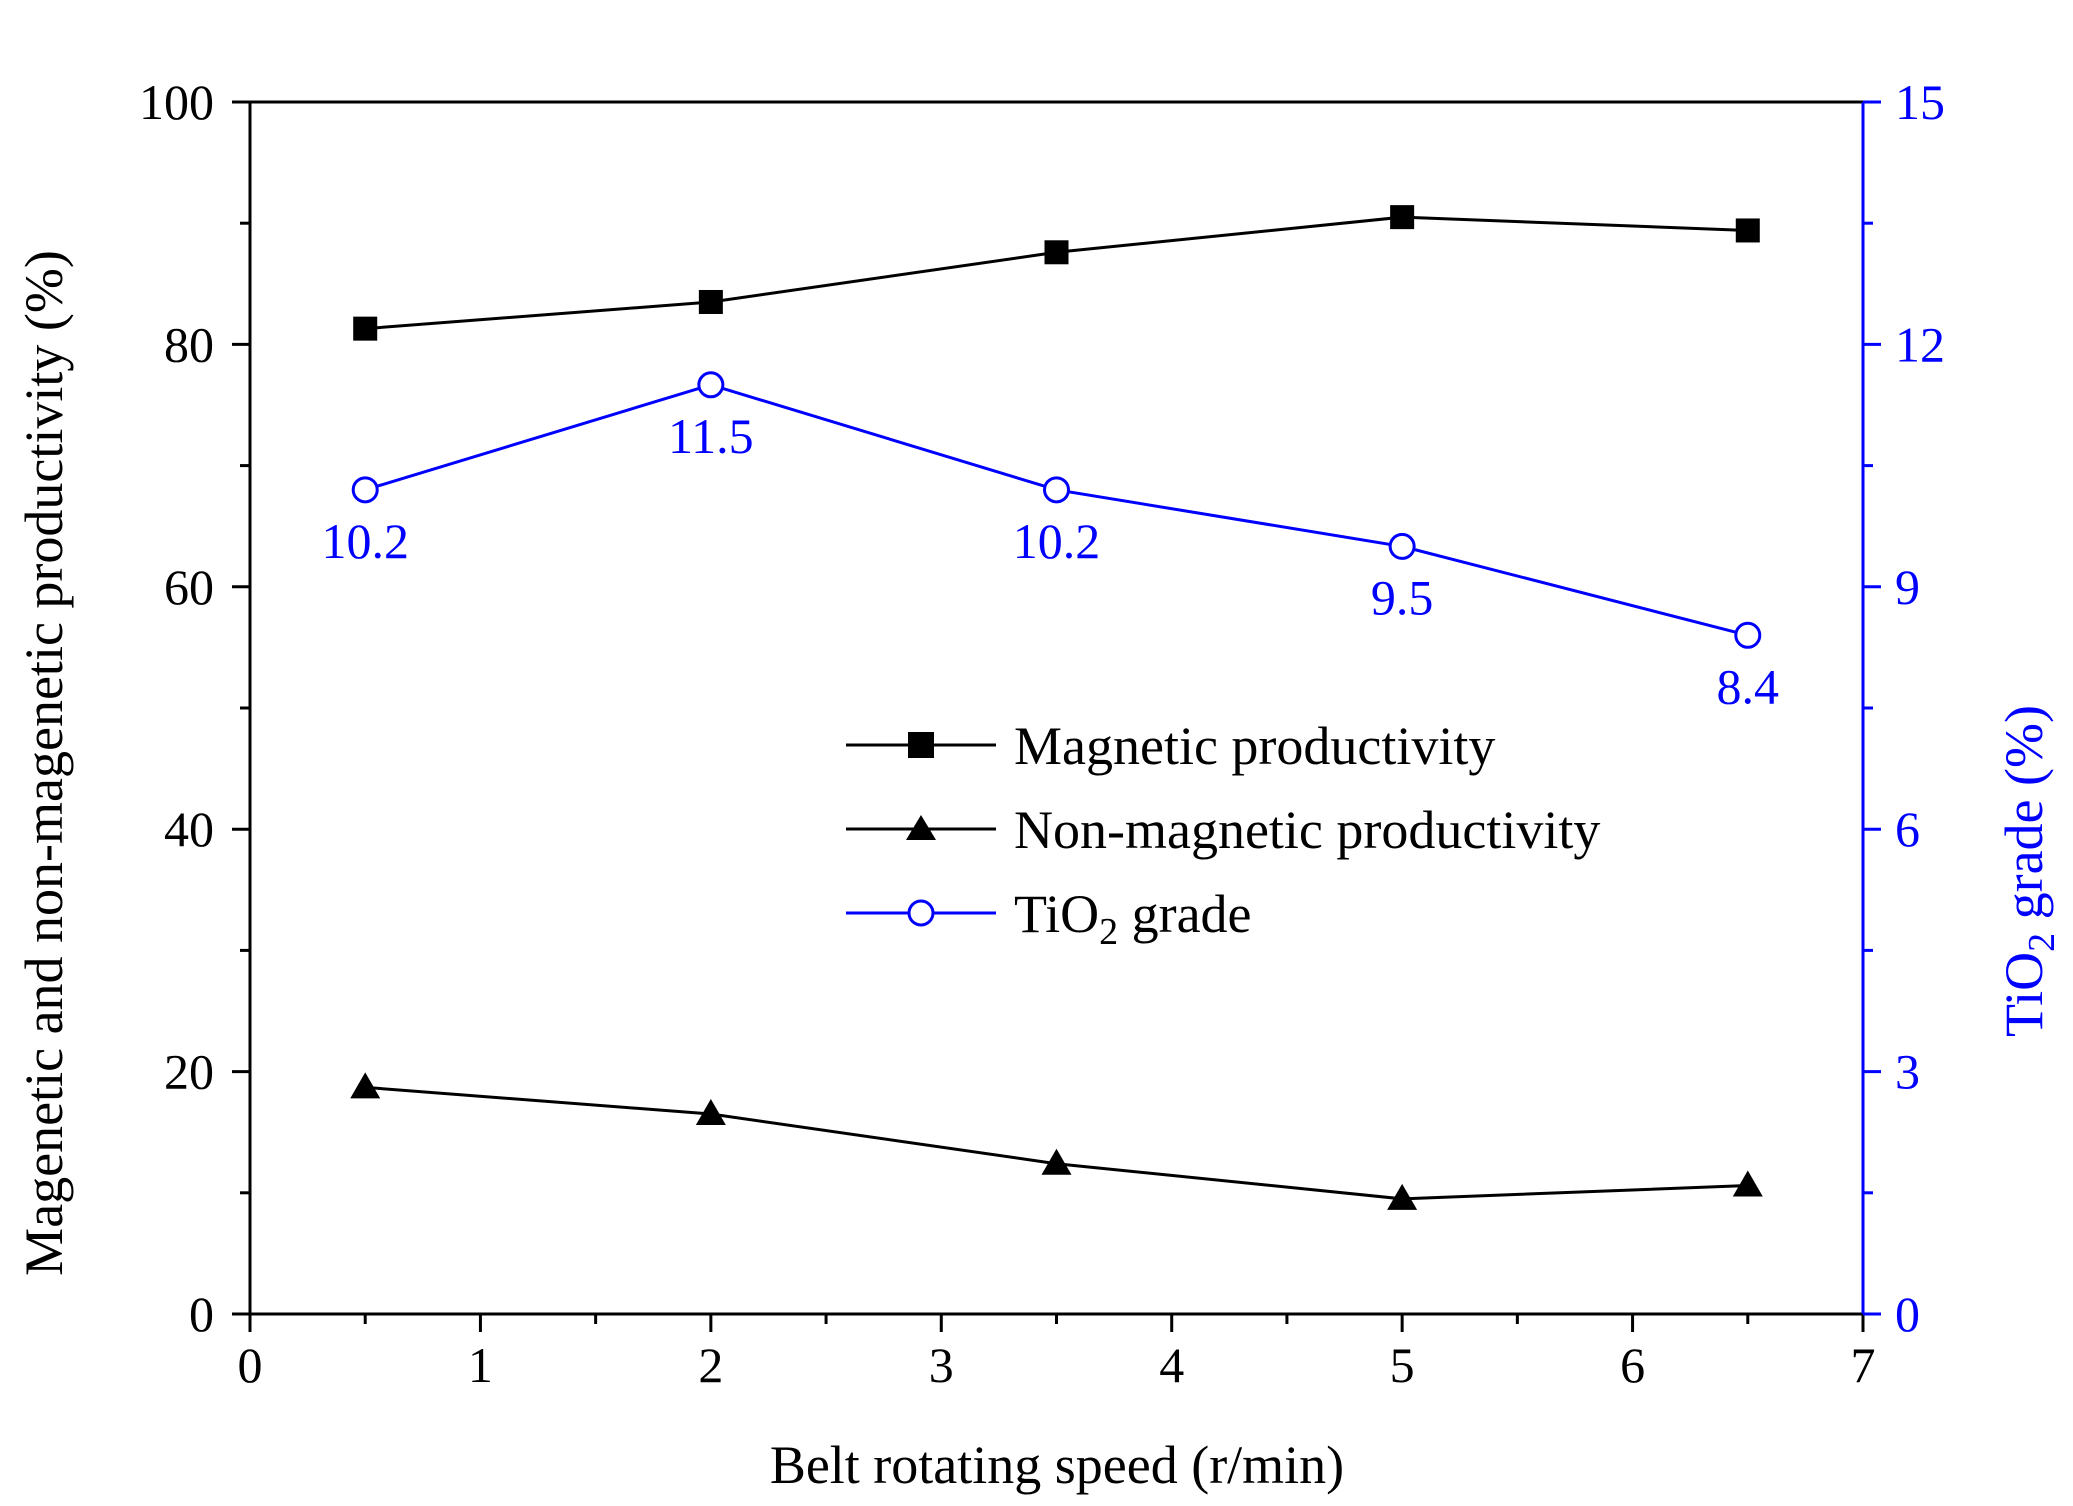  I want to click on x-tick-label: 2, so click(710, 1365).